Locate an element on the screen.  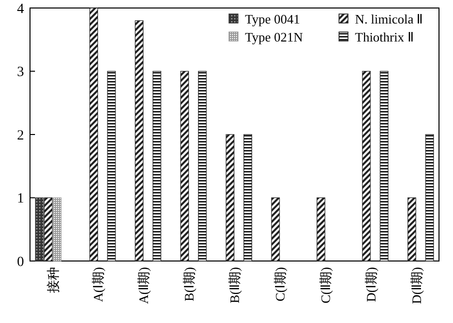
legend-label: Thiothrix Ⅱ is located at coordinates (384, 37).